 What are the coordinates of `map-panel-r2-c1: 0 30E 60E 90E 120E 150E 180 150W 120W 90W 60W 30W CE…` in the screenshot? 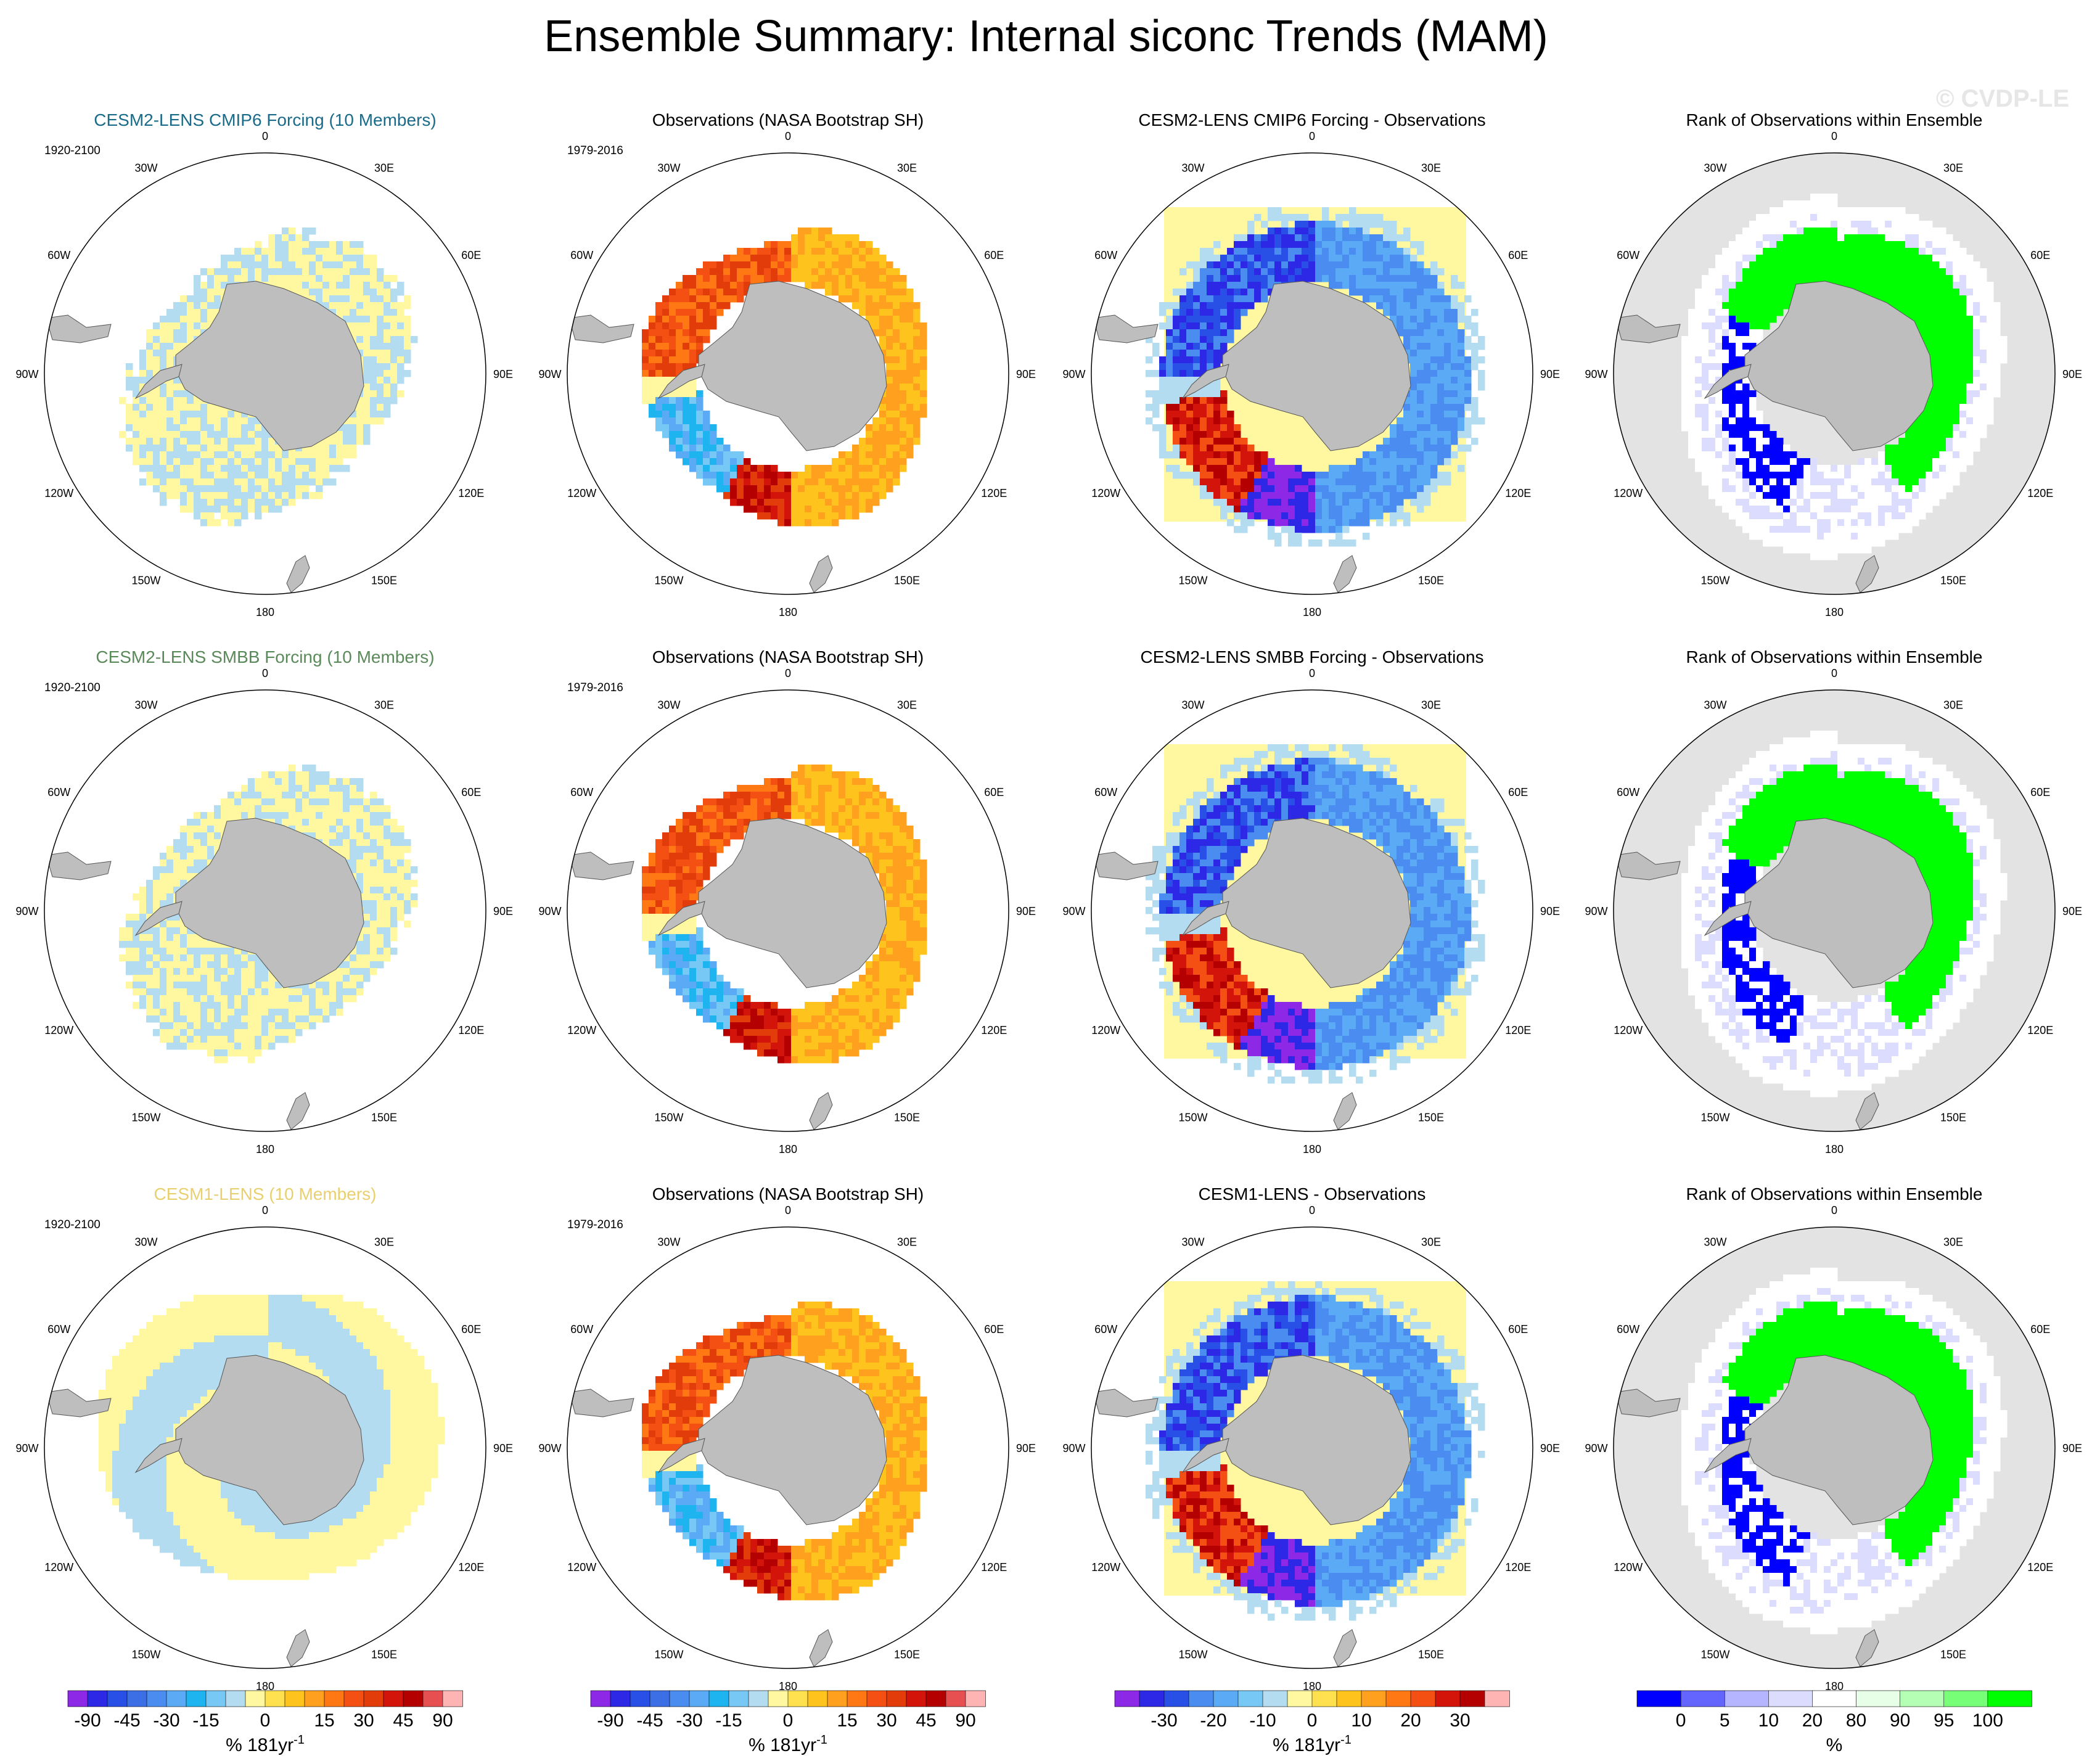 It's located at (264, 901).